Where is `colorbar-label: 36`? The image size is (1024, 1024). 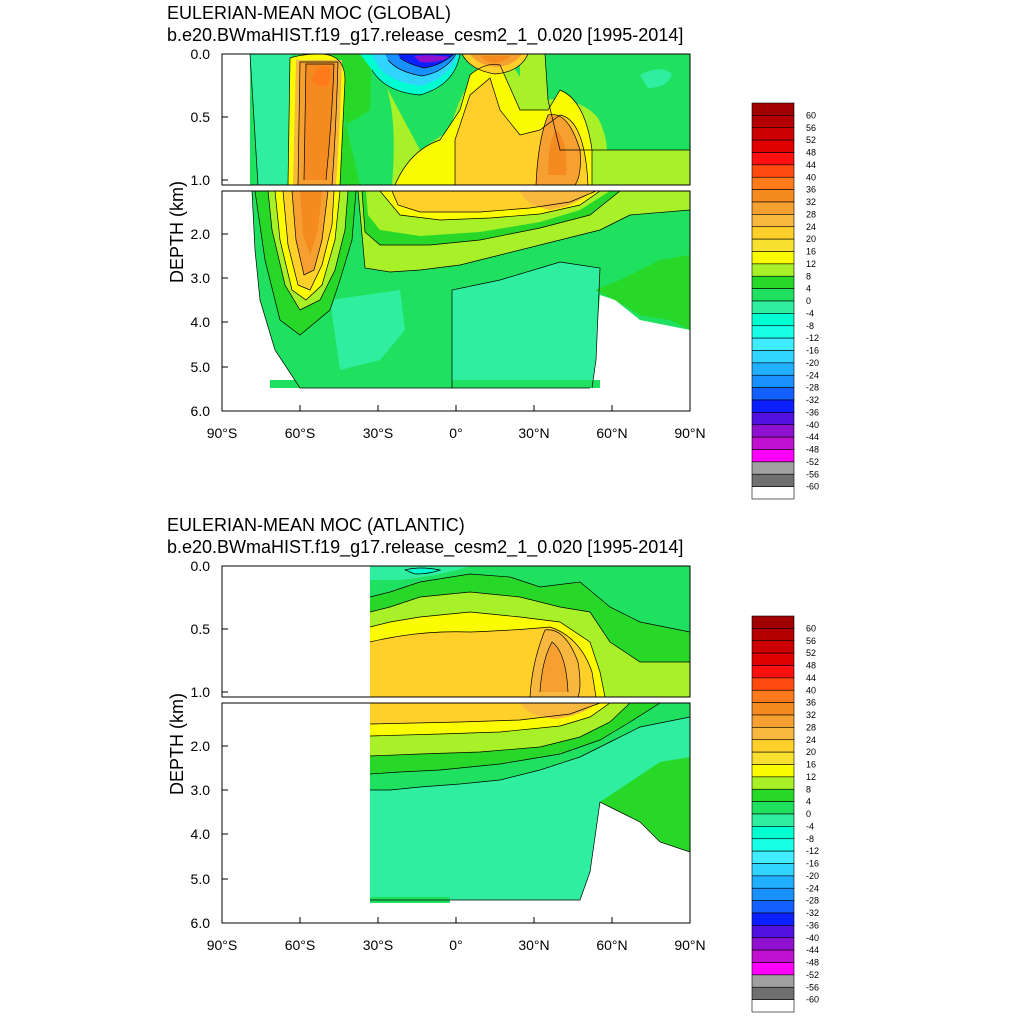 colorbar-label: 36 is located at coordinates (811, 190).